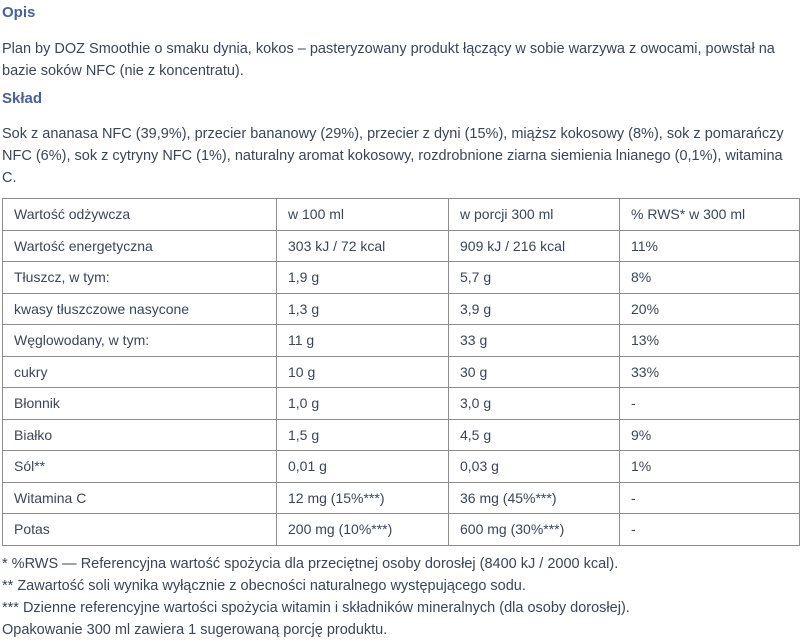 The image size is (800, 641). What do you see at coordinates (362, 434) in the screenshot?
I see `table-cell: 1,5 g` at bounding box center [362, 434].